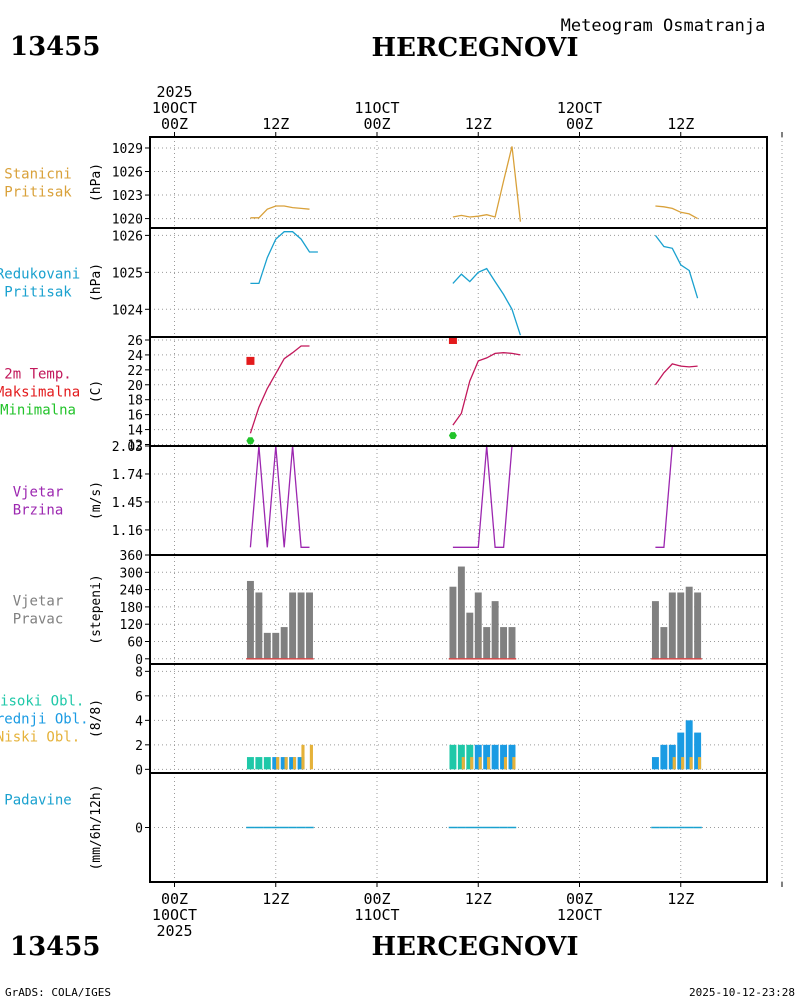  Describe the element at coordinates (127, 447) in the screenshot. I see `y-tick-label: 2.03` at that location.